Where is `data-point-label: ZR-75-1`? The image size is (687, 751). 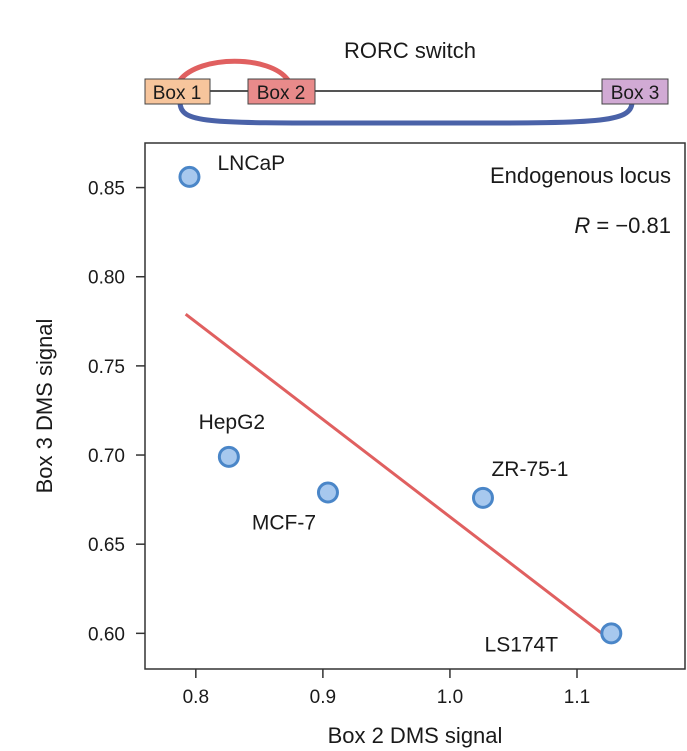
data-point-label: ZR-75-1 is located at coordinates (529, 469).